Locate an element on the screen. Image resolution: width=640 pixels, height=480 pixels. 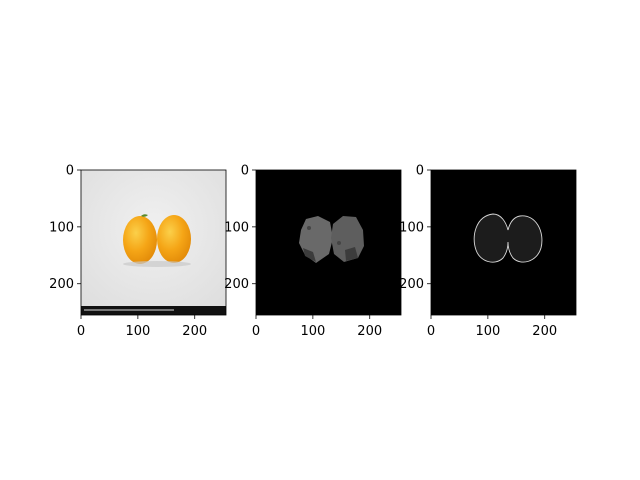
fruit-leaf is located at coordinates (144, 215).